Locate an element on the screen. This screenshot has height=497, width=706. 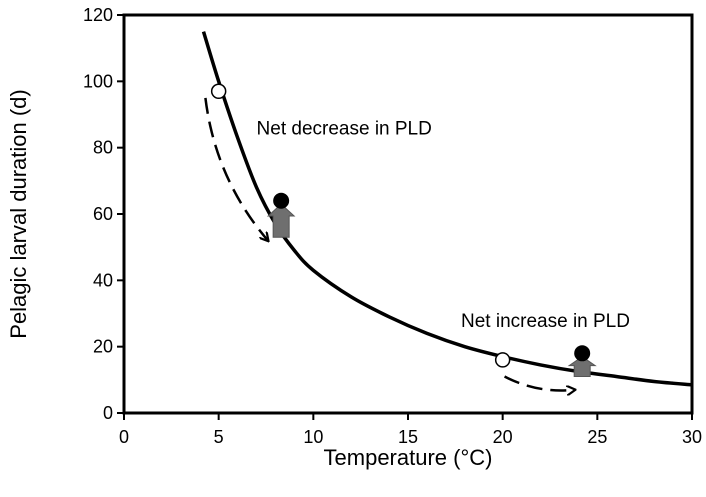
y-tick-label: 0 is located at coordinates (108, 413).